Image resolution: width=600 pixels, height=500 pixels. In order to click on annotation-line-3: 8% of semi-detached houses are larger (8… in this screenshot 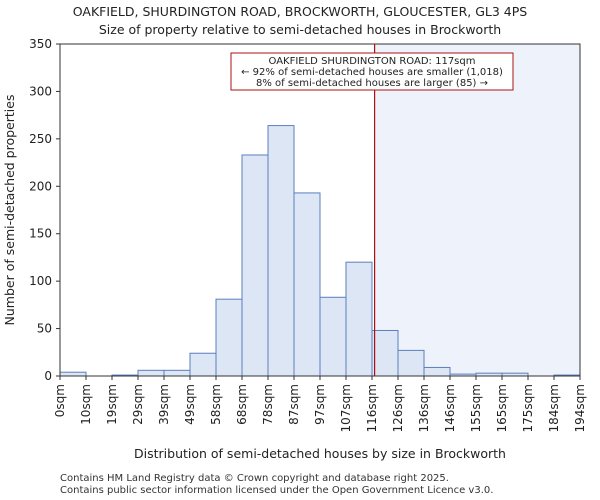, I will do `click(372, 83)`.